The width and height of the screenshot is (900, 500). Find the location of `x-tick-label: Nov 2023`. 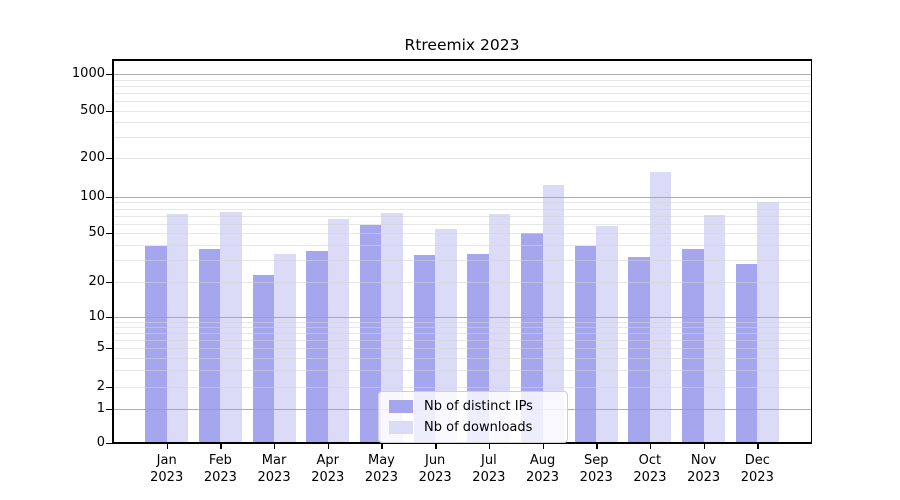

x-tick-label: Nov 2023 is located at coordinates (704, 469).